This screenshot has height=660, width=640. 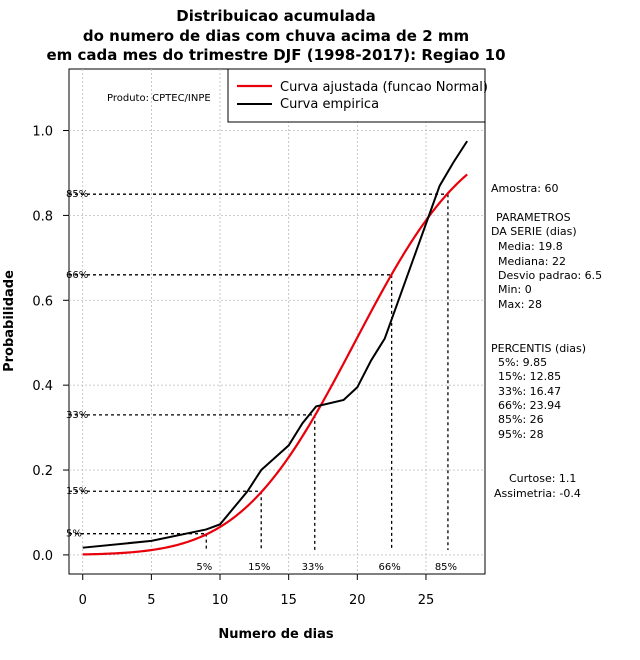 What do you see at coordinates (42, 556) in the screenshot?
I see `y-tick-label: 0.0` at bounding box center [42, 556].